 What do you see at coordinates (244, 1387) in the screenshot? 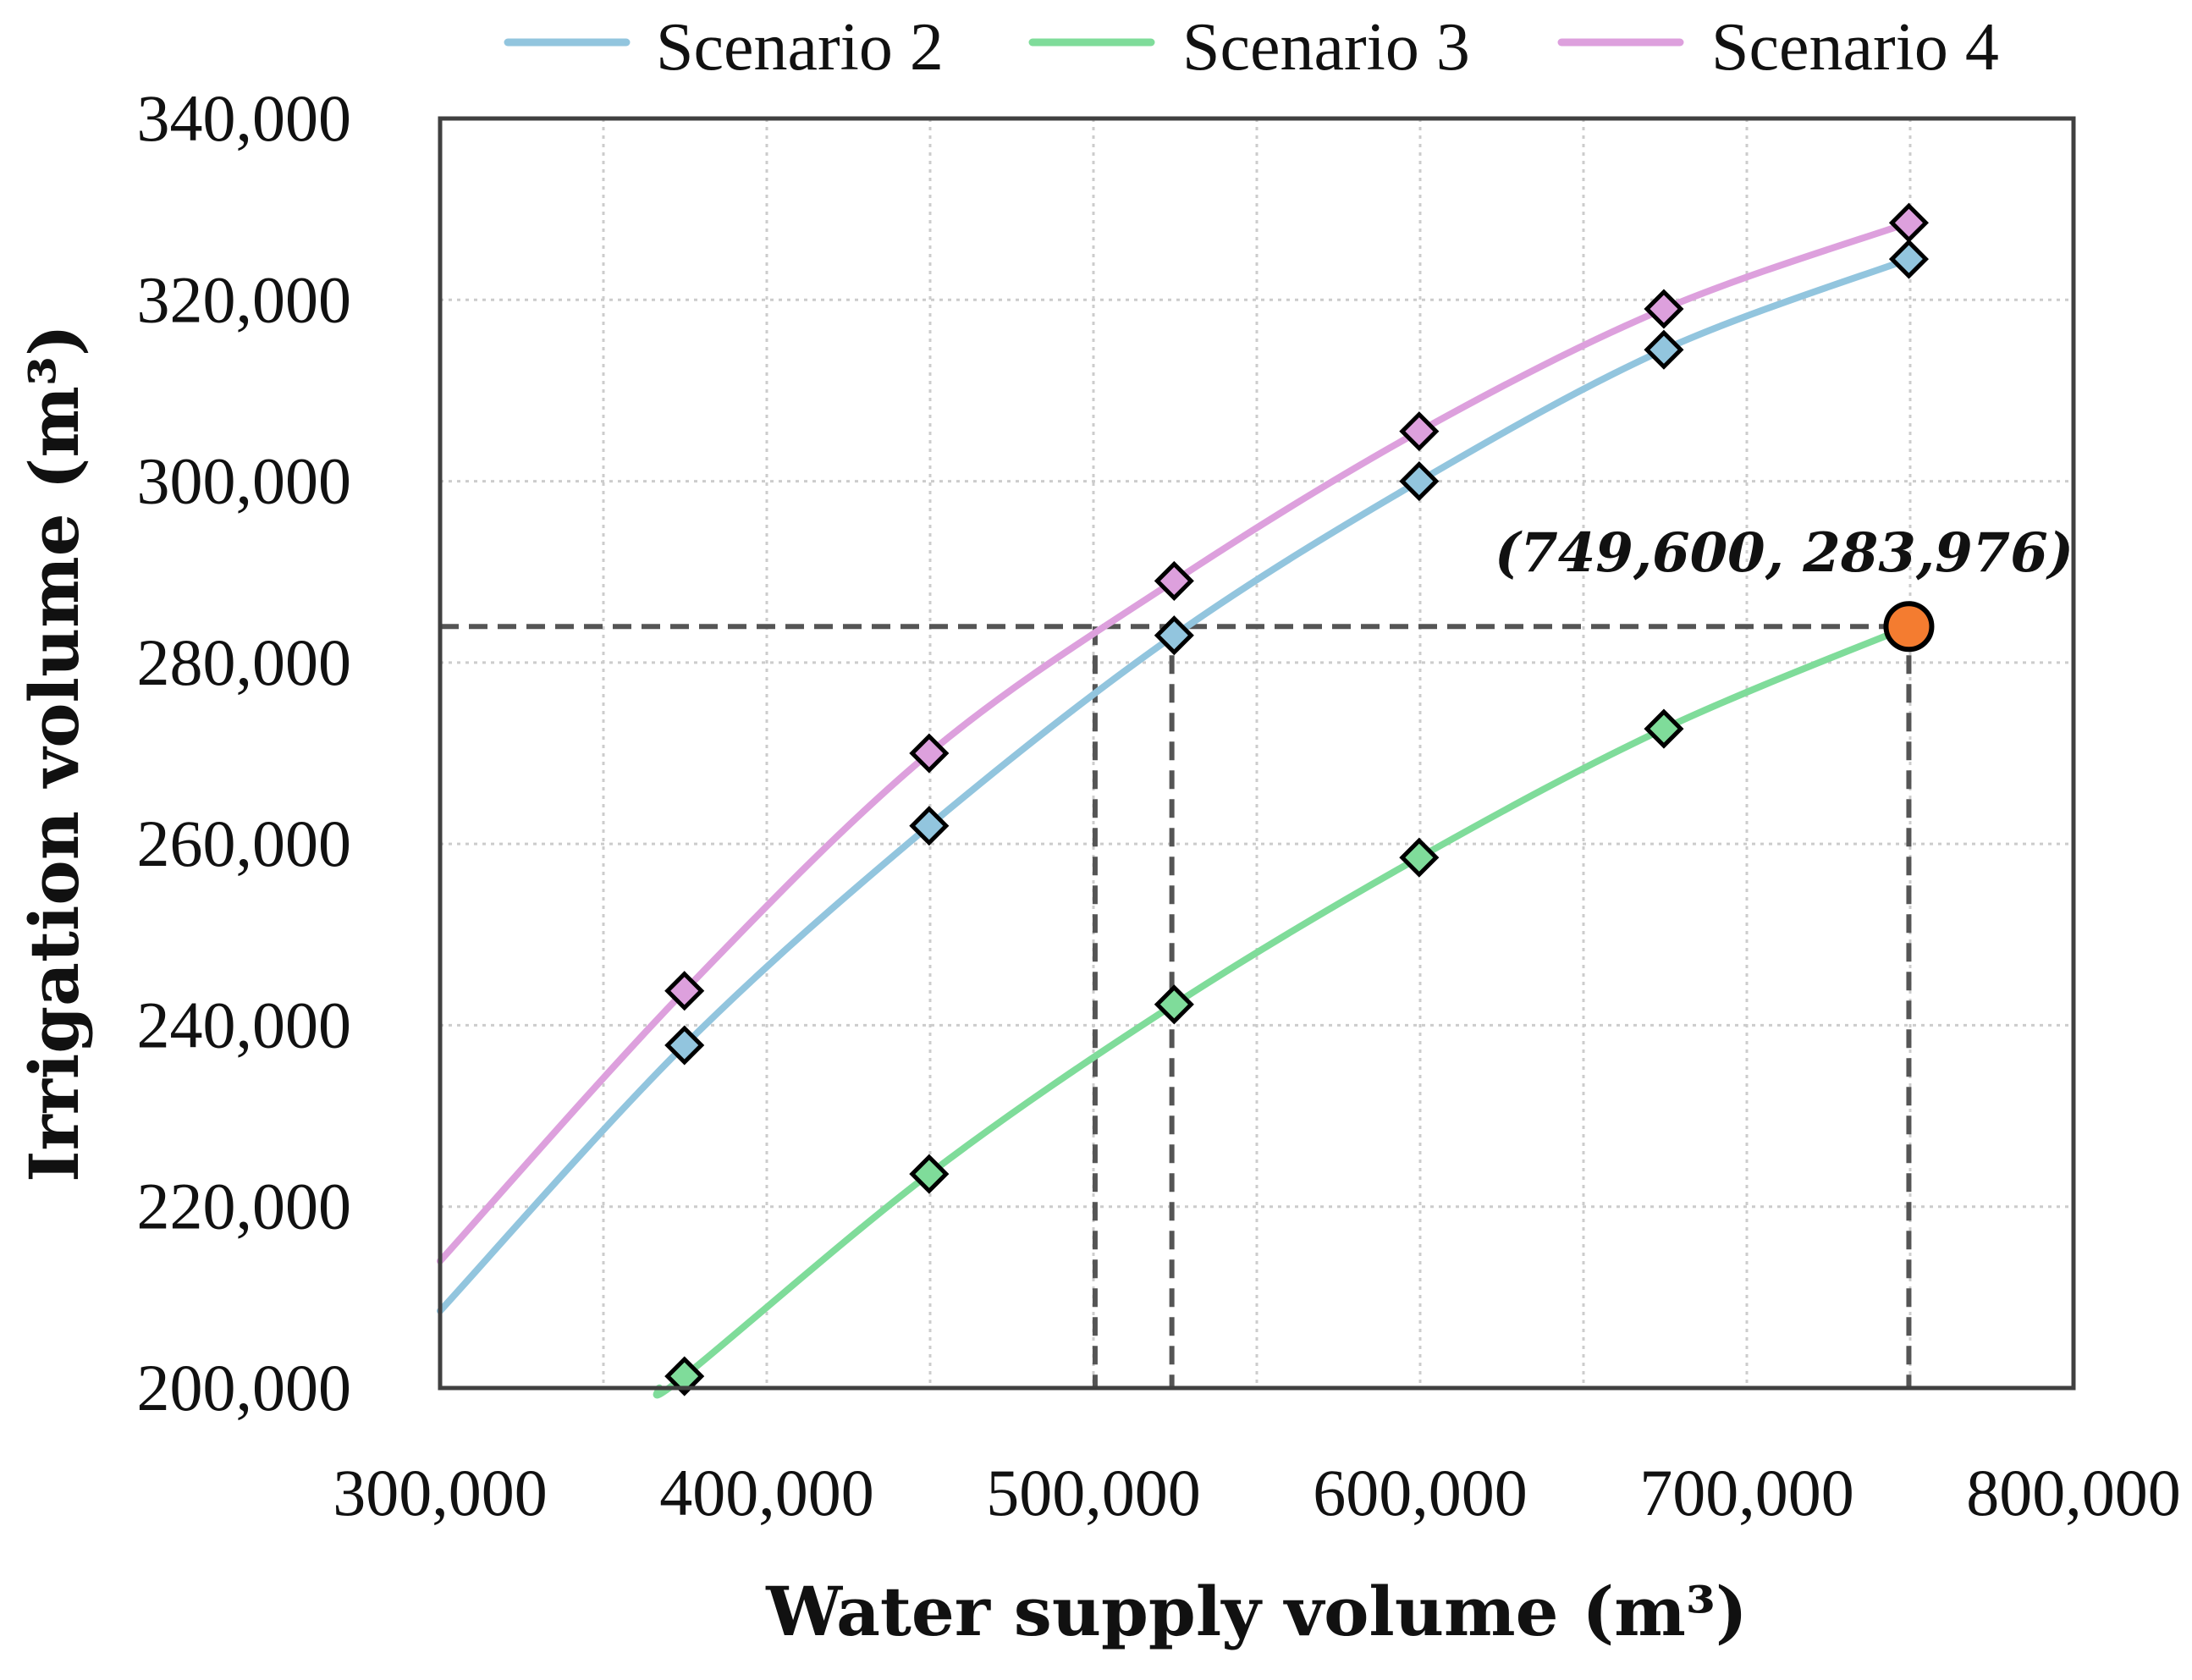
I see `y-tick-label: 200,000` at bounding box center [244, 1387].